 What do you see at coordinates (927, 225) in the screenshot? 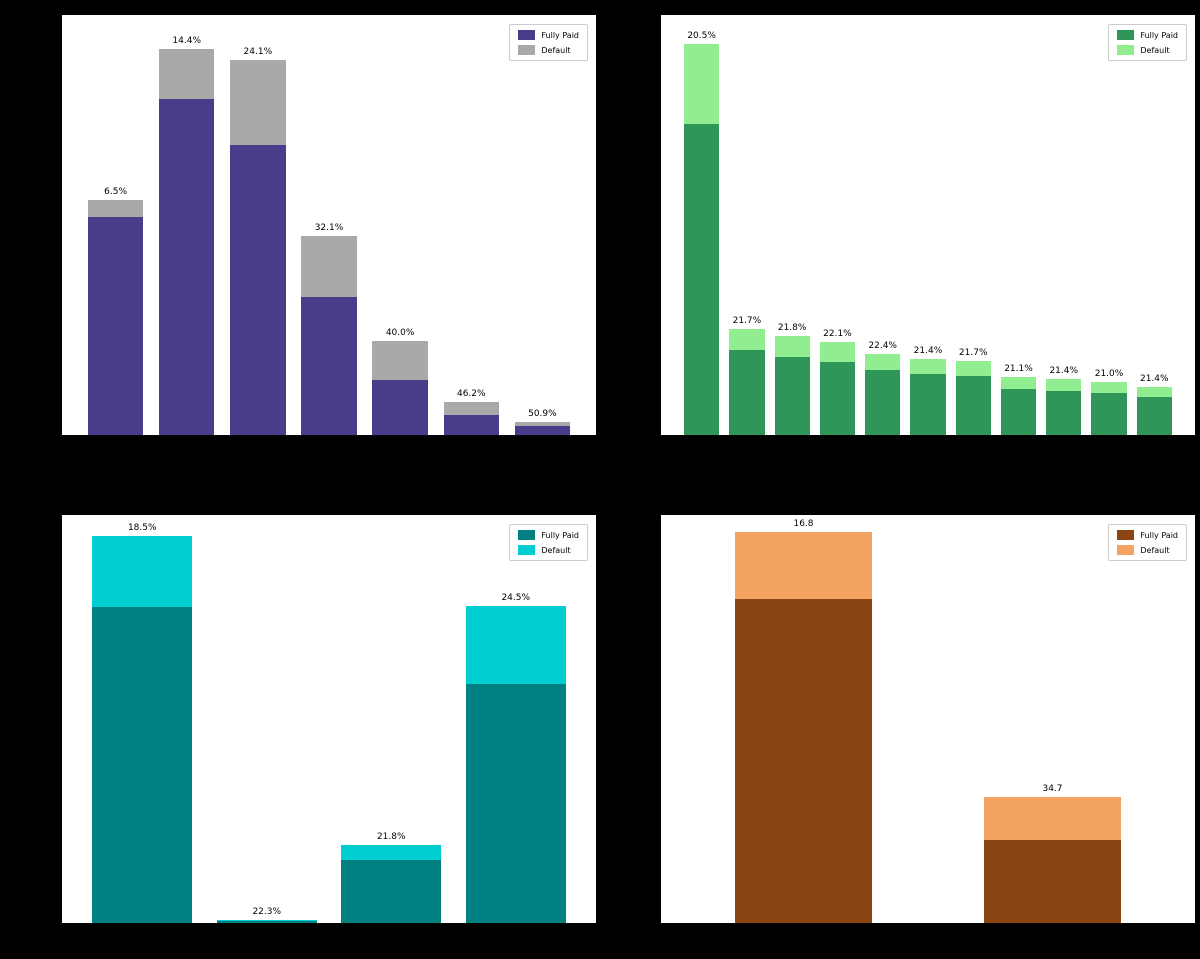
I see `bar-group: 21.4%` at bounding box center [927, 225].